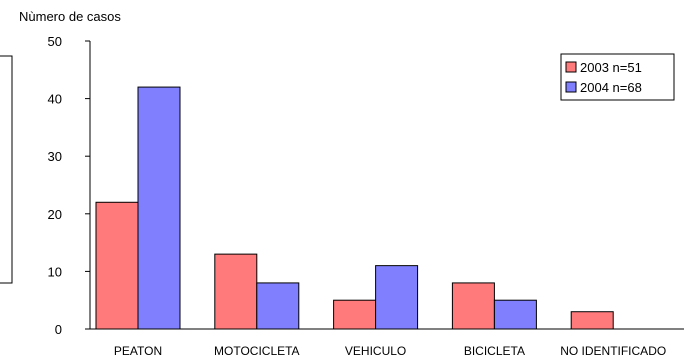  Describe the element at coordinates (55, 214) in the screenshot. I see `y-tick-label: 20` at that location.